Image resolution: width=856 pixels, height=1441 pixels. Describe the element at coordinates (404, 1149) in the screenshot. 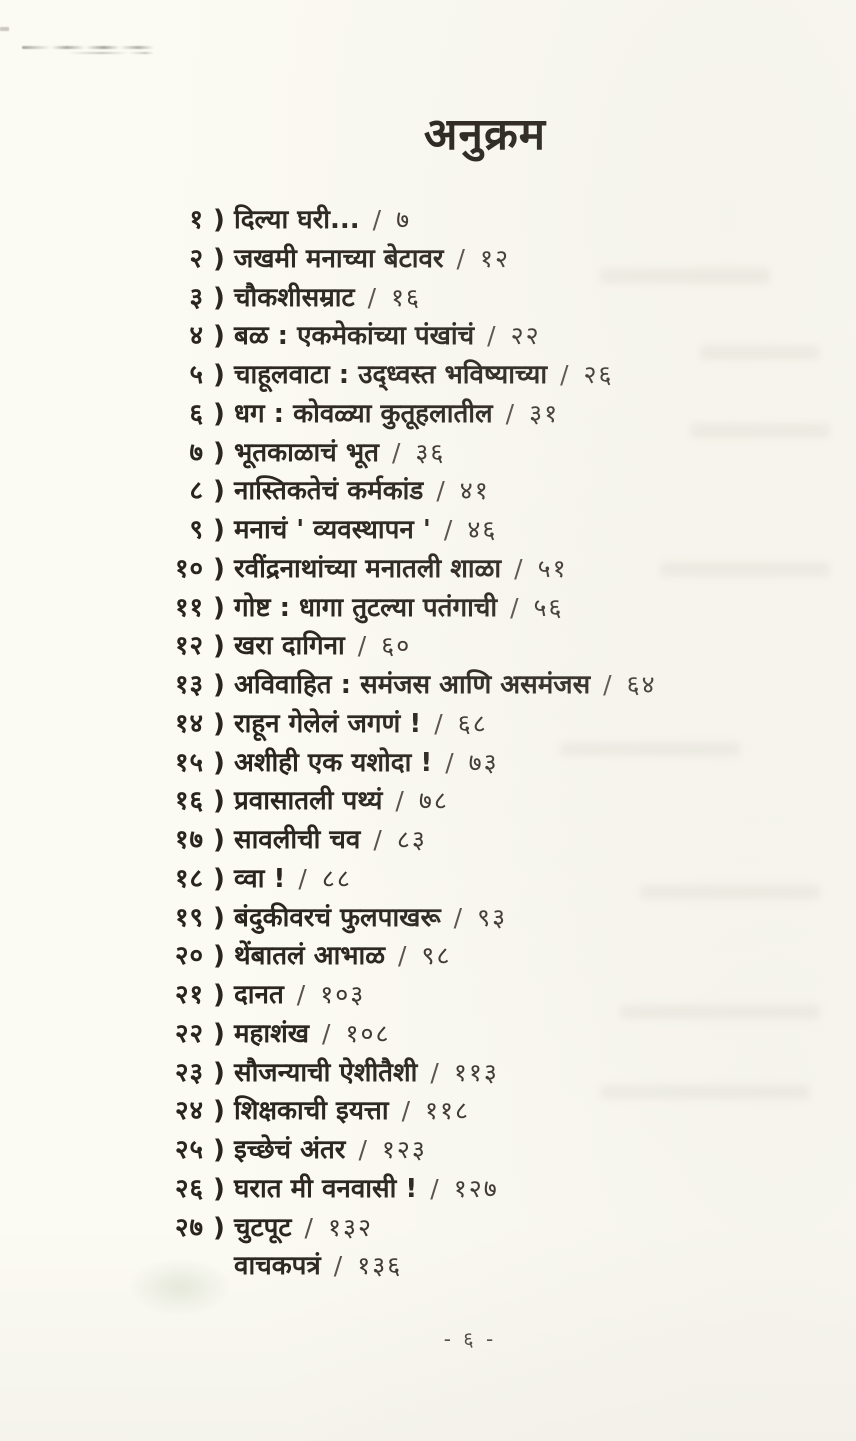

I see `entry-page-number: १२३` at that location.